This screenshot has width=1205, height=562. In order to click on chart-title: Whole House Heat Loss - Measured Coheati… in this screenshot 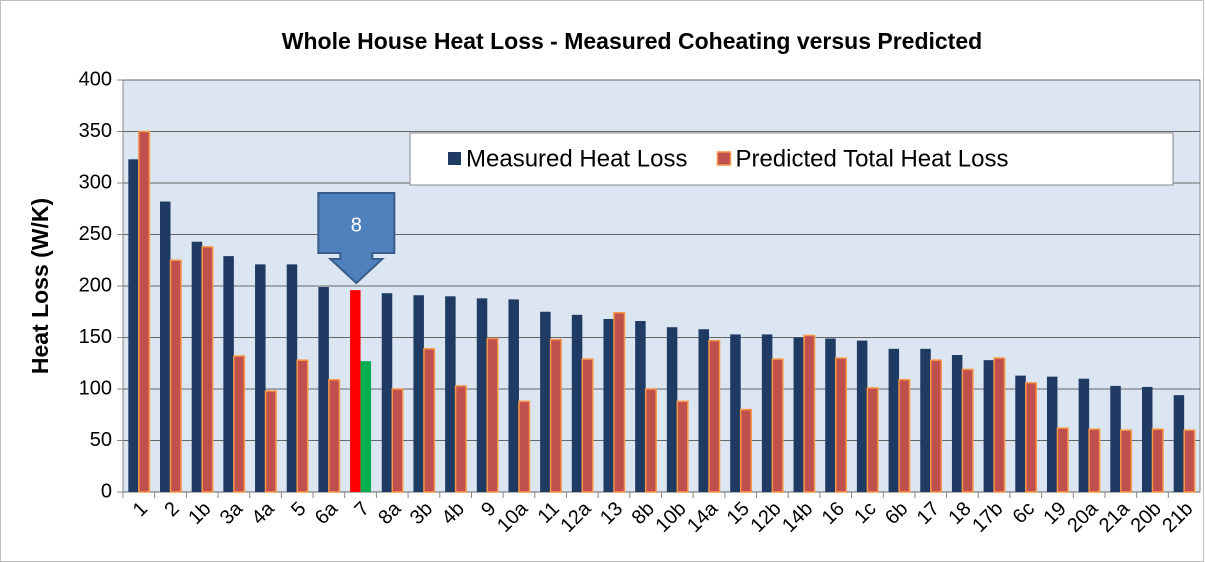, I will do `click(632, 41)`.